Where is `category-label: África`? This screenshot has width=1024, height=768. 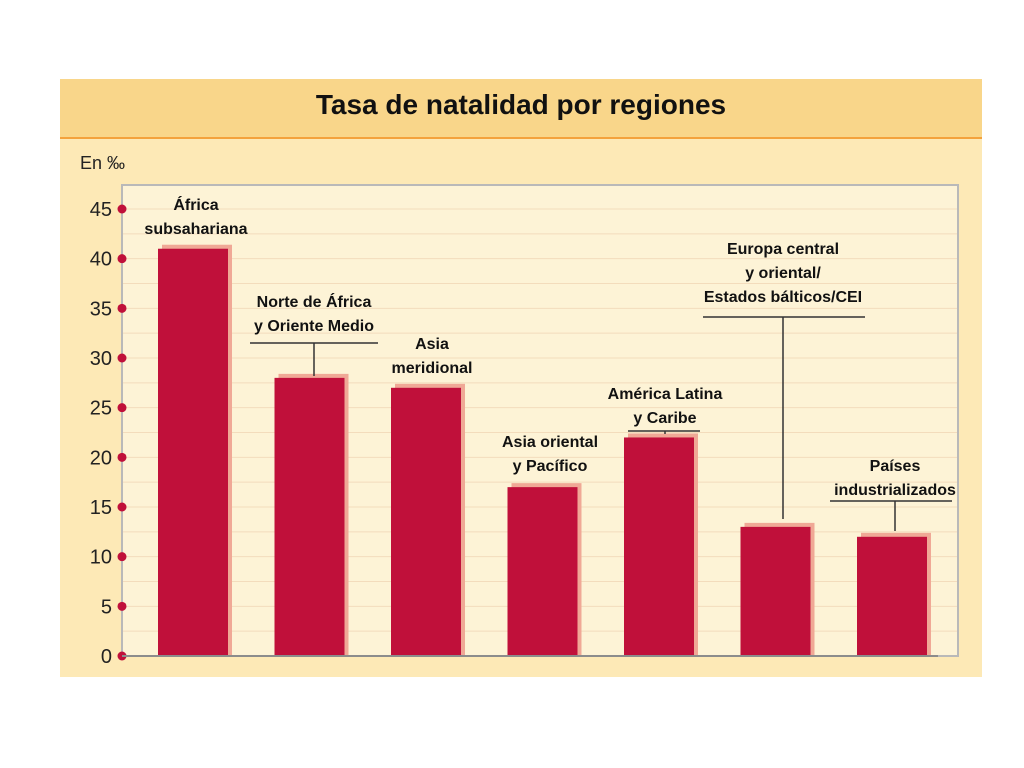
category-label: África is located at coordinates (195, 204).